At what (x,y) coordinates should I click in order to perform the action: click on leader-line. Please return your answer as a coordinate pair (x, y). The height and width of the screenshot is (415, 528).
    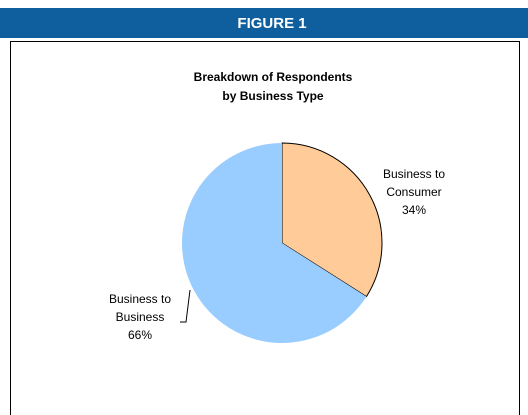
    Looking at the image, I should click on (185, 306).